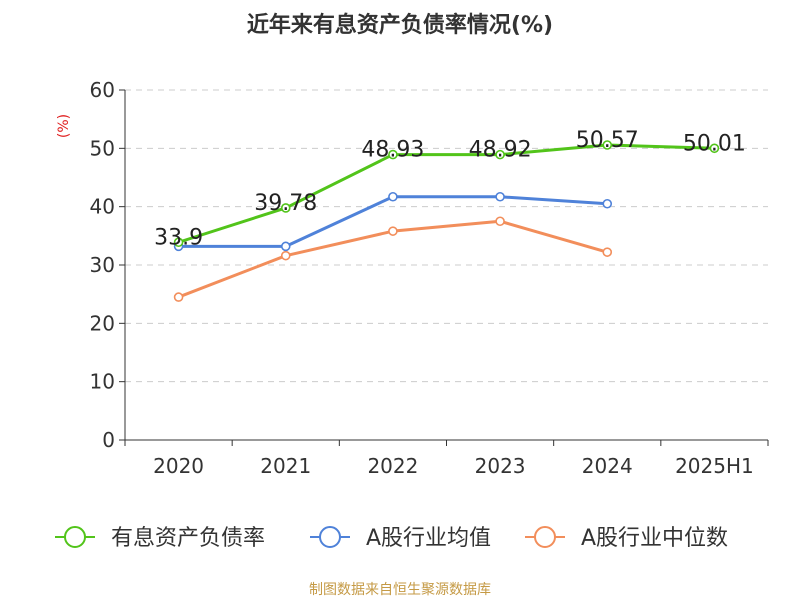  I want to click on legend-item-0: 有息资产负债率, so click(160, 538).